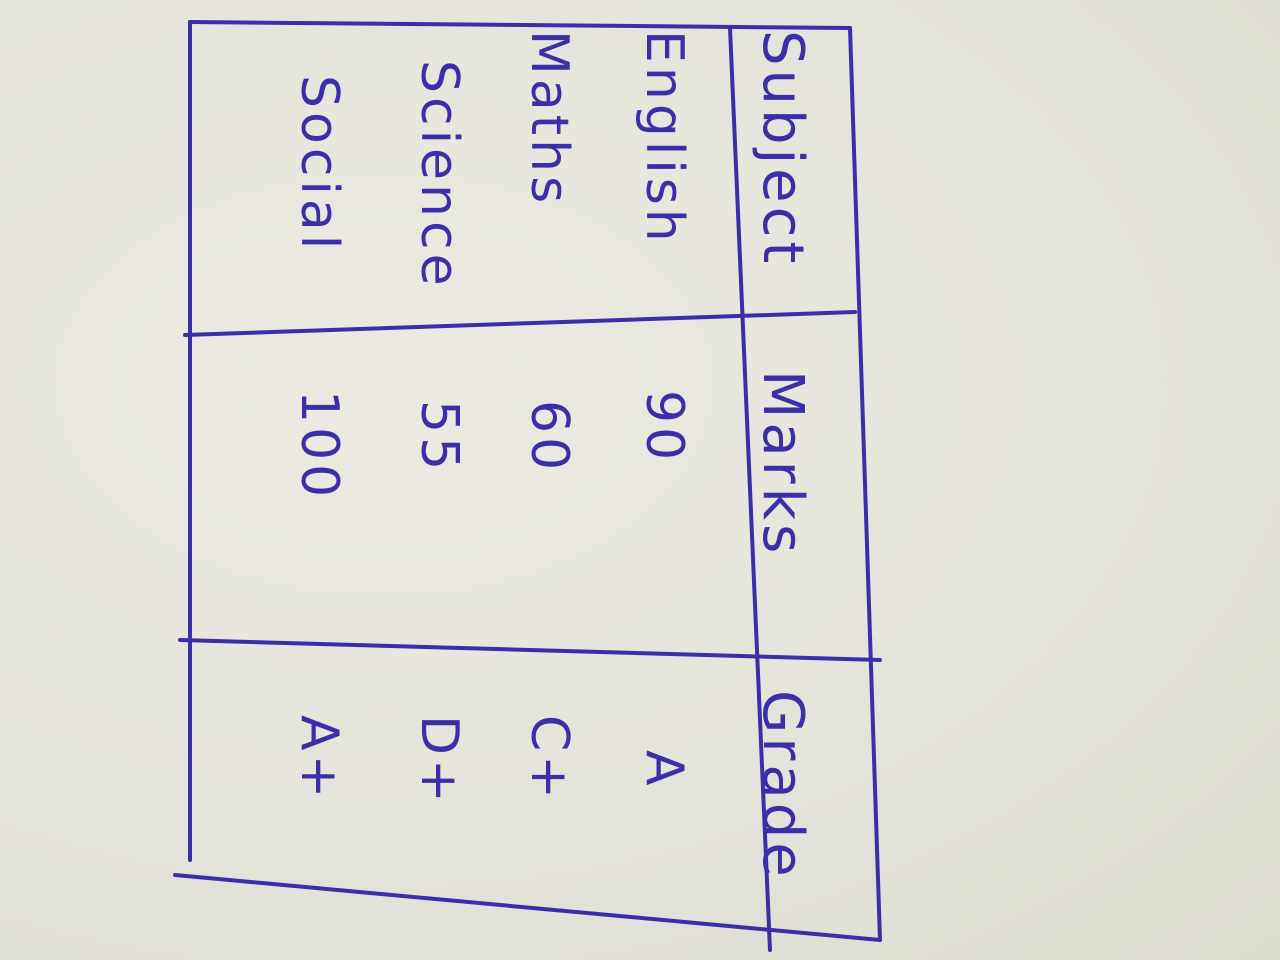 Image resolution: width=1280 pixels, height=960 pixels. What do you see at coordinates (527, 907) in the screenshot?
I see `table-border-bottom` at bounding box center [527, 907].